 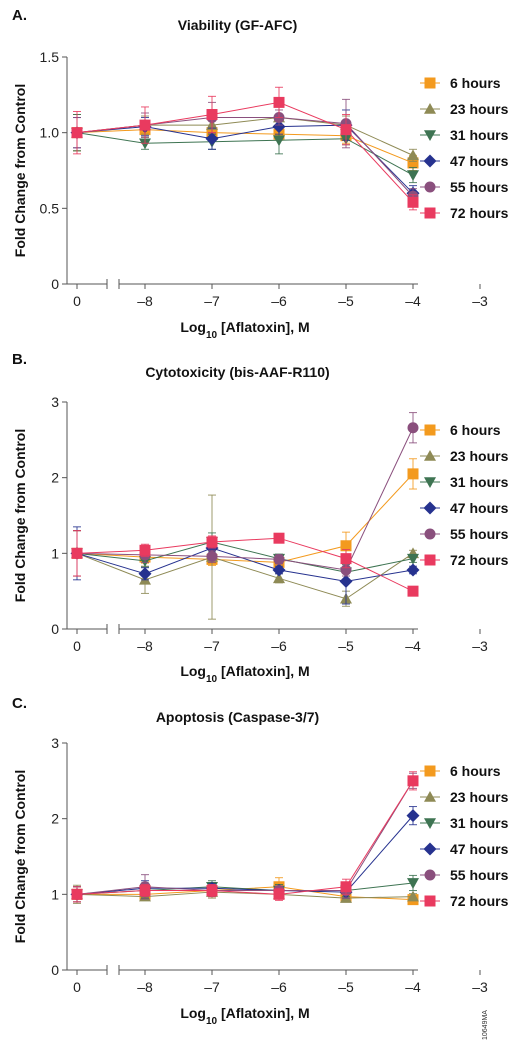 I want to click on chart-title: Cytotoxicity (bis-AAF-R110), so click(x=237, y=372).